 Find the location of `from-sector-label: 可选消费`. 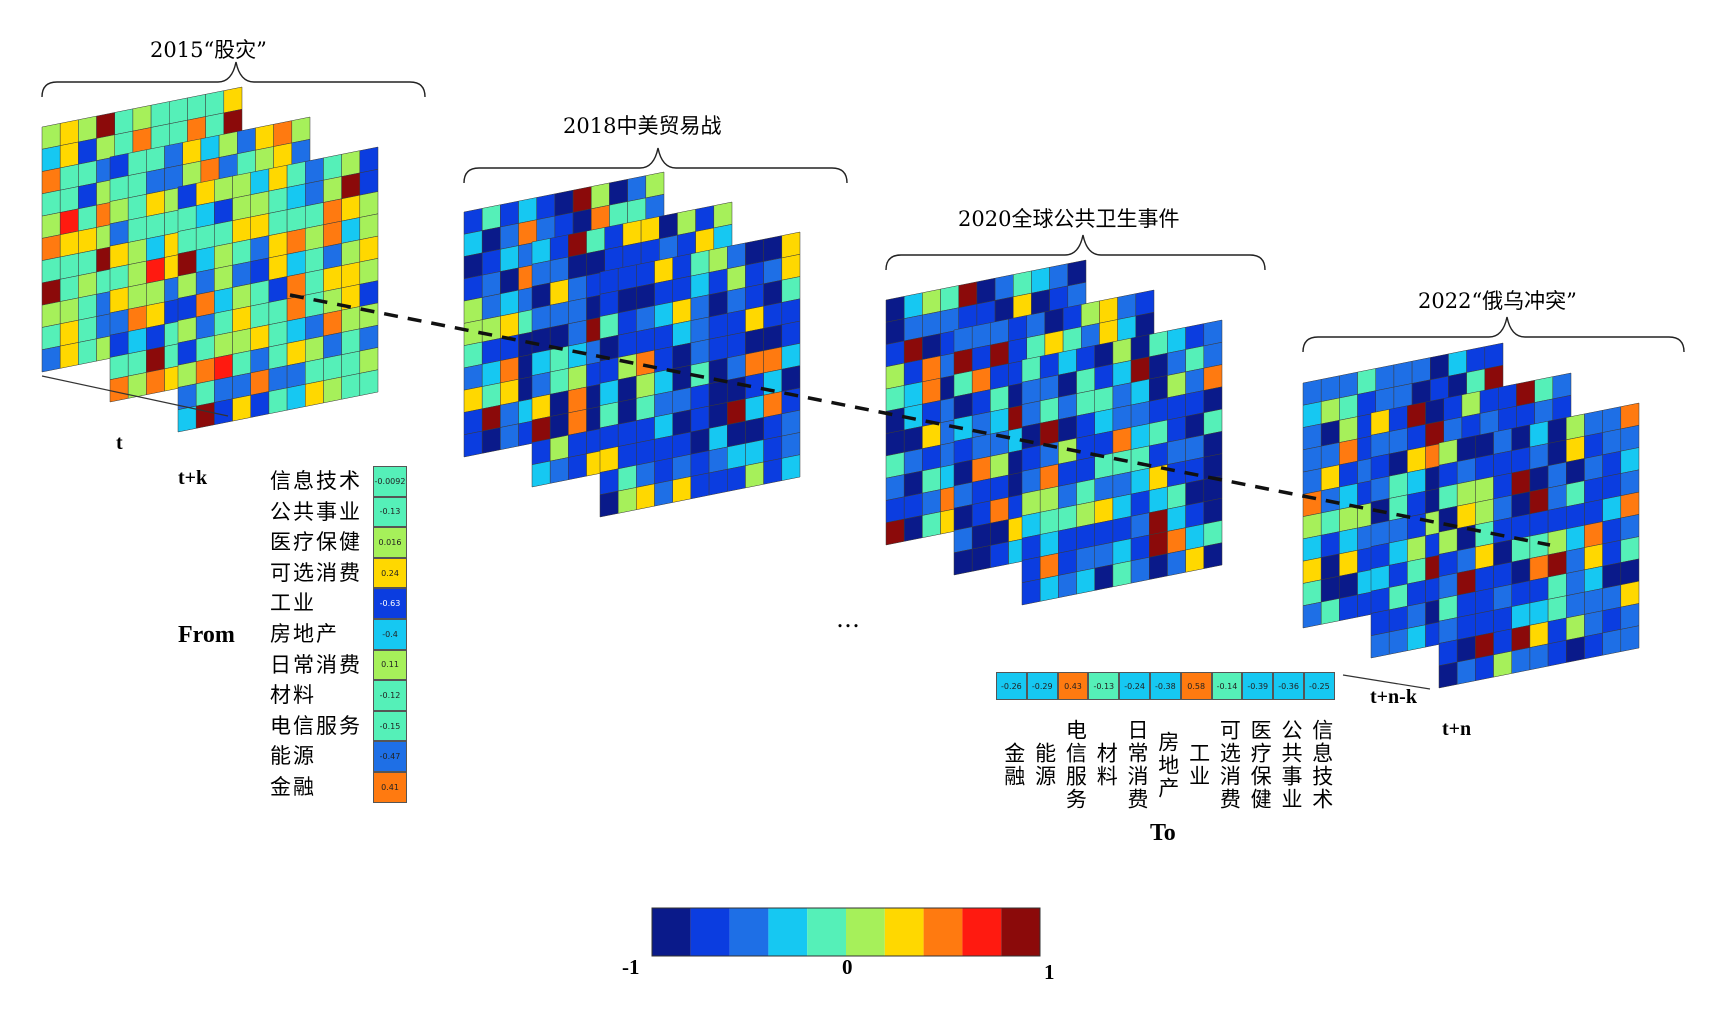

from-sector-label: 可选消费 is located at coordinates (316, 572).